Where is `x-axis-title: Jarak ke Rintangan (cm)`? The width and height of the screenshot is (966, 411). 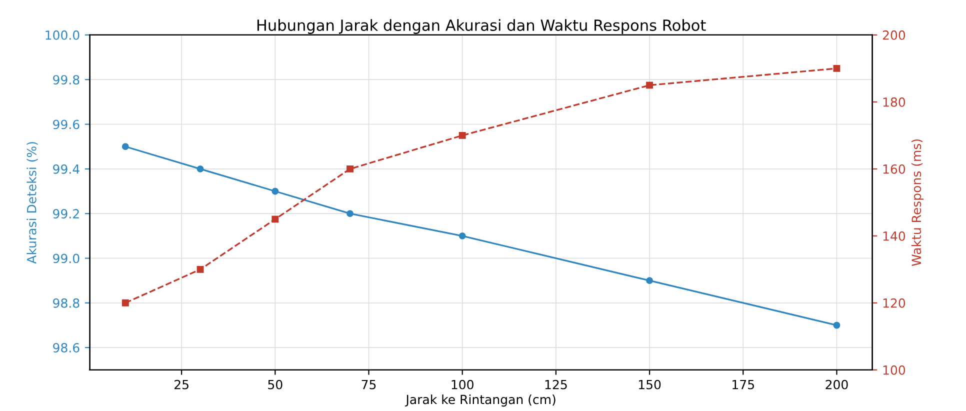 x-axis-title: Jarak ke Rintangan (cm) is located at coordinates (480, 400).